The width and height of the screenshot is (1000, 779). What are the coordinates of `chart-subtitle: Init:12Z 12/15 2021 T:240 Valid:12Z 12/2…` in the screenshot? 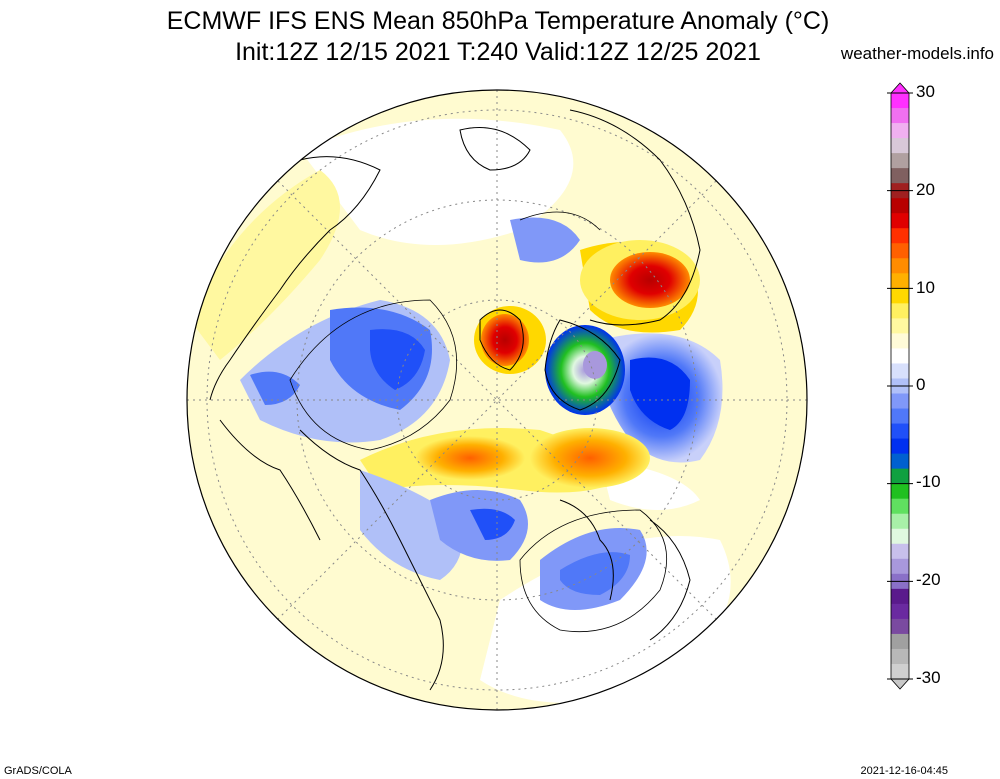 It's located at (498, 52).